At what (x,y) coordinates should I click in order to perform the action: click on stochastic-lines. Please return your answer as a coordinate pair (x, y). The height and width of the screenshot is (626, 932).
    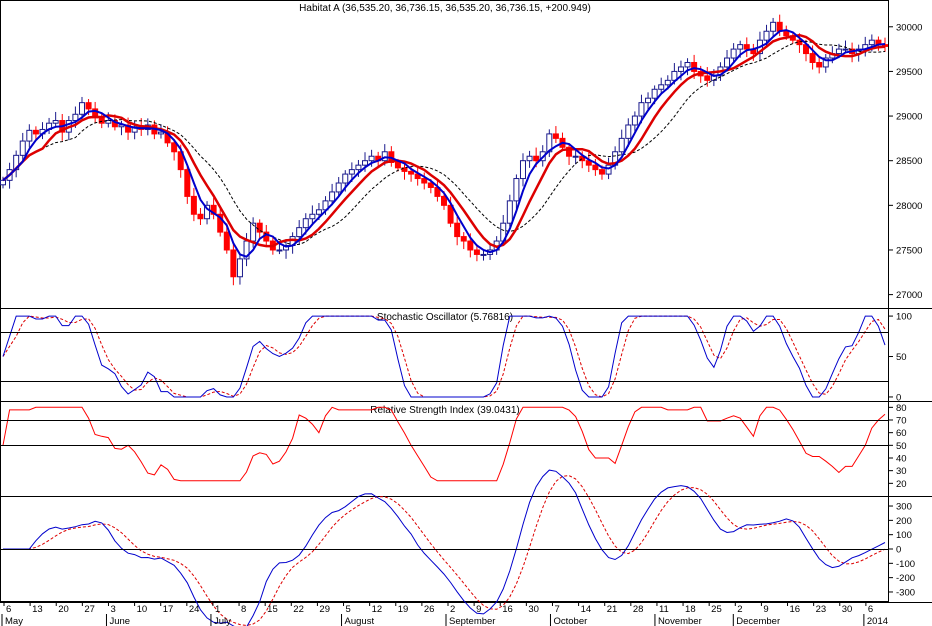
    Looking at the image, I should click on (444, 356).